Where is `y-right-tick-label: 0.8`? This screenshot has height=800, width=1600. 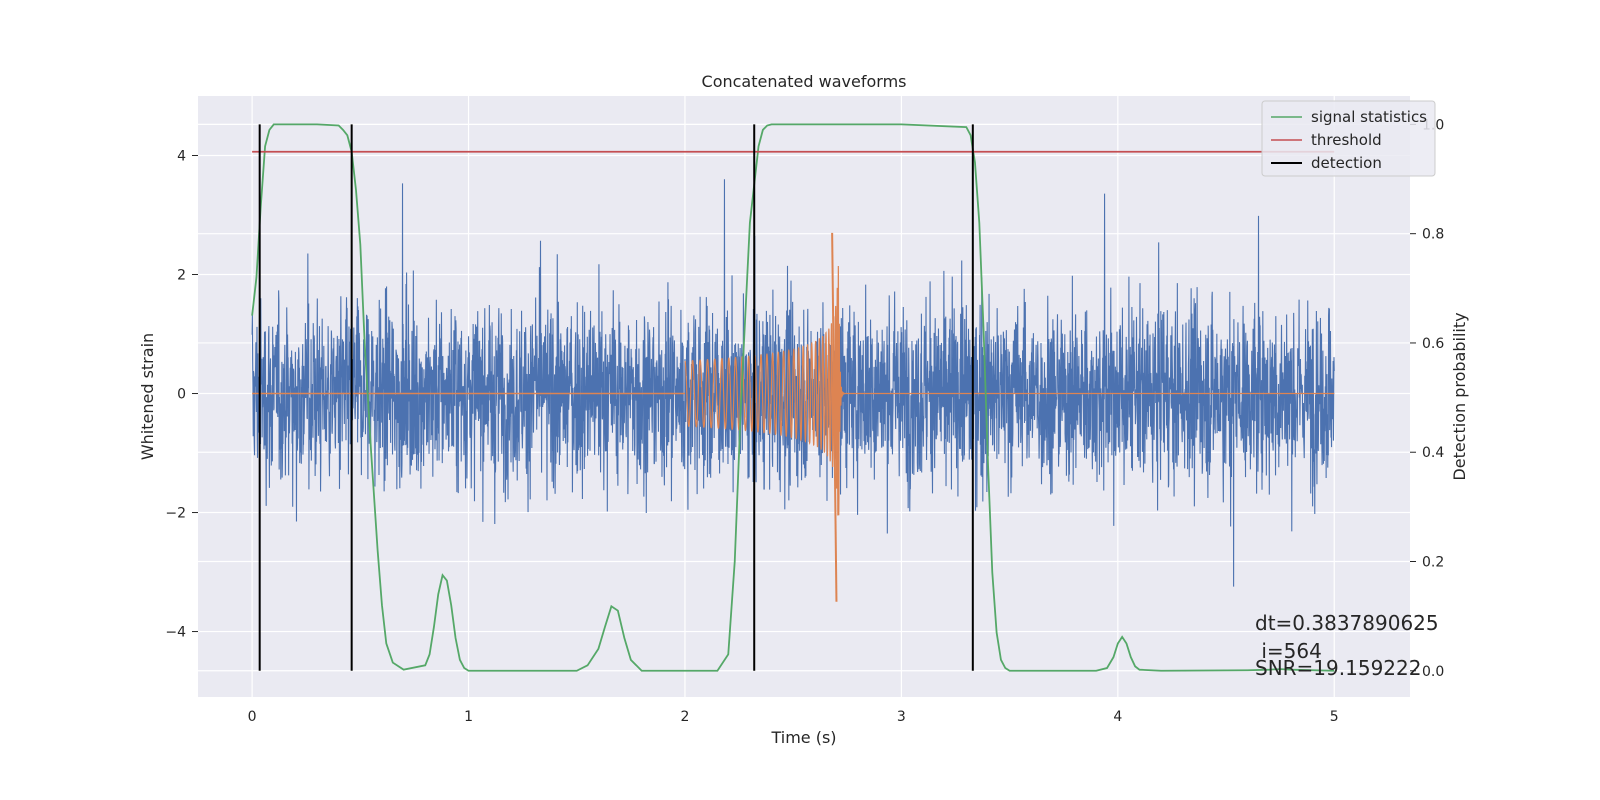
y-right-tick-label: 0.8 is located at coordinates (1433, 235).